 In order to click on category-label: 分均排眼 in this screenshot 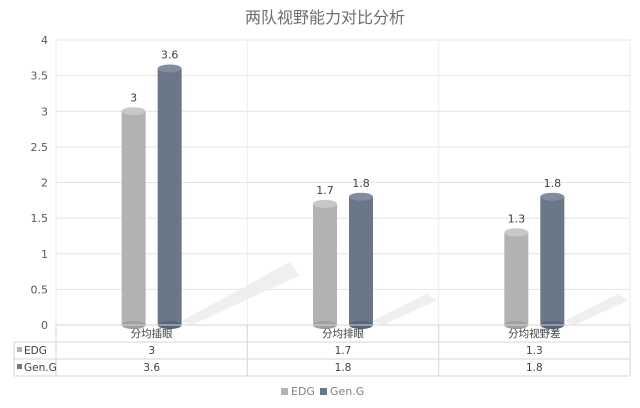, I will do `click(343, 333)`.